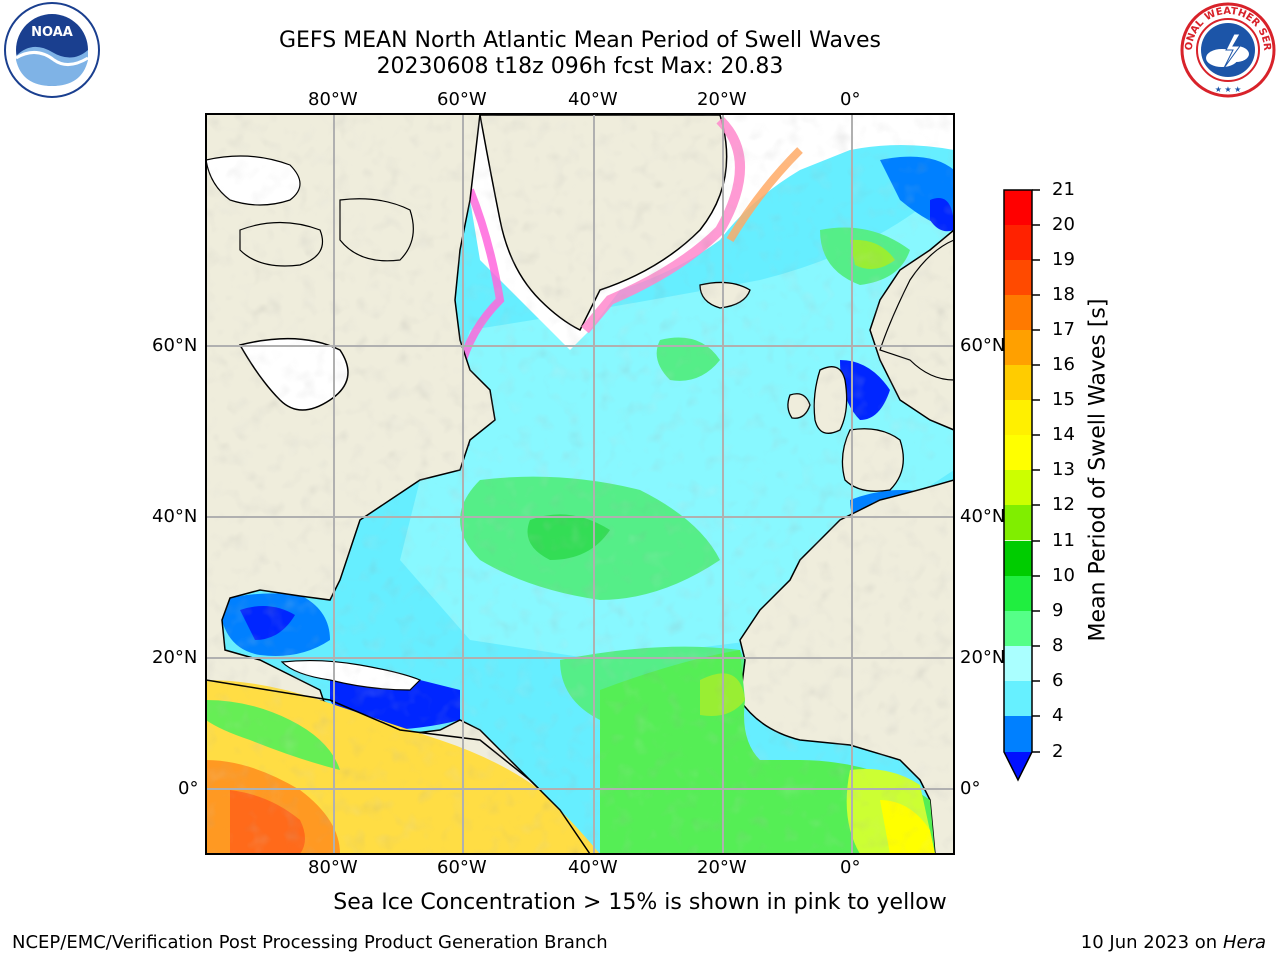 The width and height of the screenshot is (1280, 960). I want to click on lat-label-right-0: 0°, so click(970, 788).